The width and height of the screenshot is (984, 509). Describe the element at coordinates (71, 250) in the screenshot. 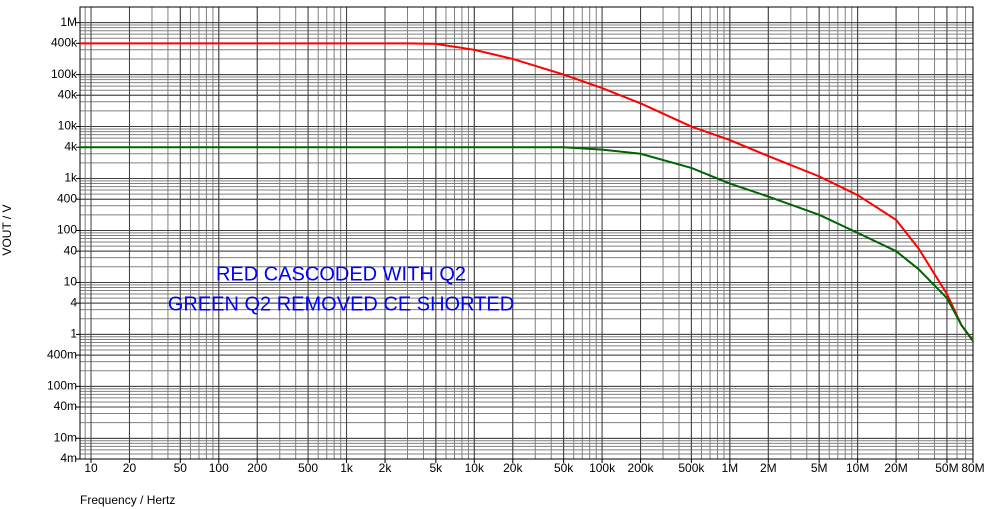

I see `y-tick-label: 40` at that location.